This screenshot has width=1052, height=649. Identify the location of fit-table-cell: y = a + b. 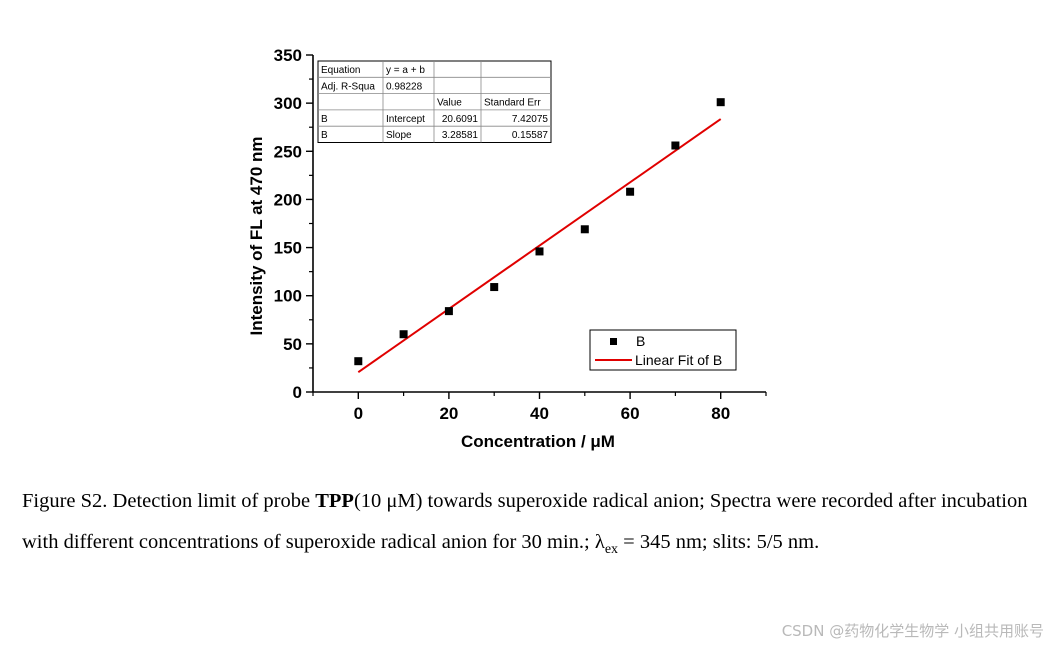
(405, 70).